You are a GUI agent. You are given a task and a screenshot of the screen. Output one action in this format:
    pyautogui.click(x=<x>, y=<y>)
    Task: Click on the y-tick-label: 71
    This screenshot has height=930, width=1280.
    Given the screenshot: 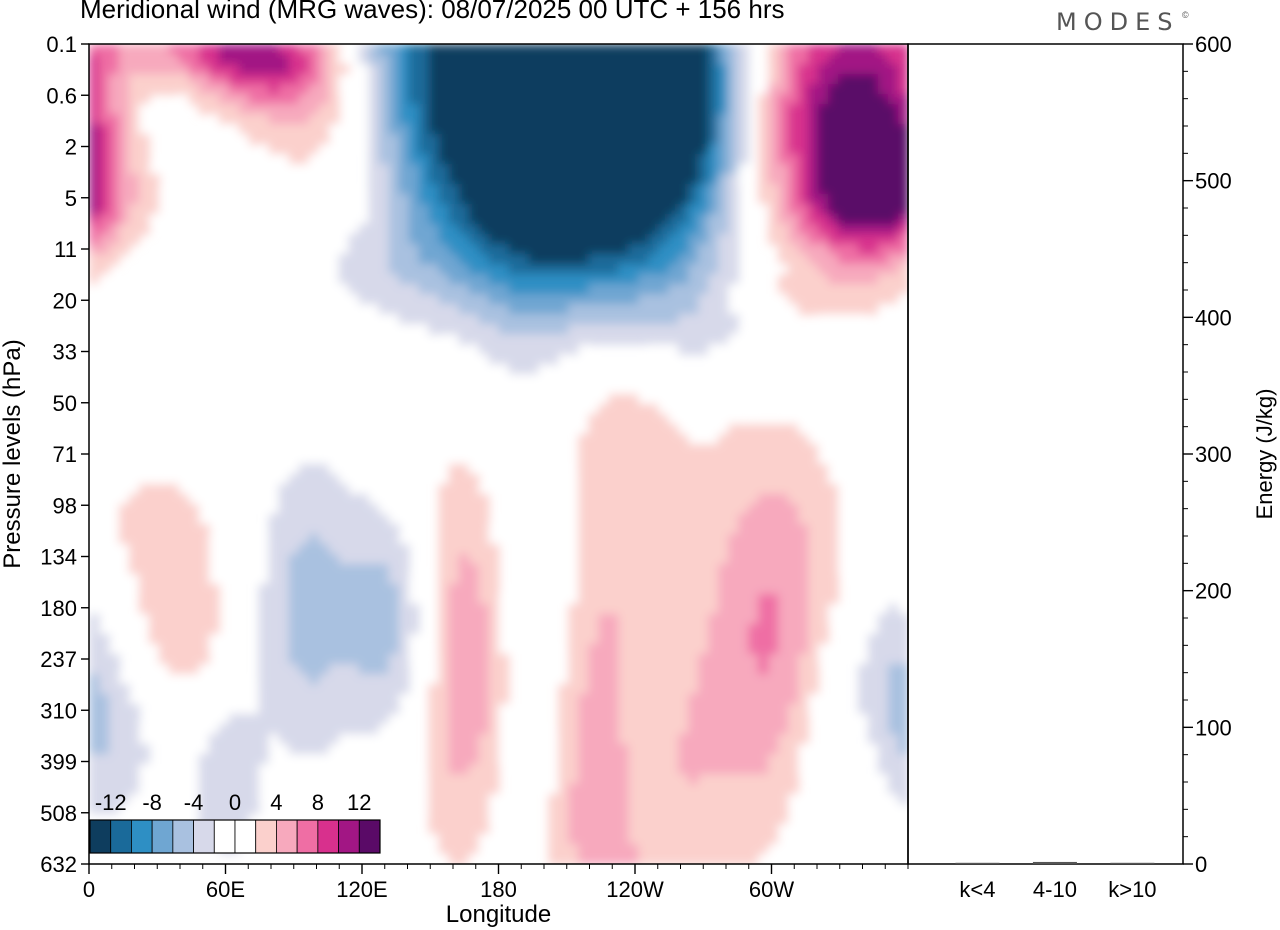 What is the action you would take?
    pyautogui.click(x=65, y=454)
    